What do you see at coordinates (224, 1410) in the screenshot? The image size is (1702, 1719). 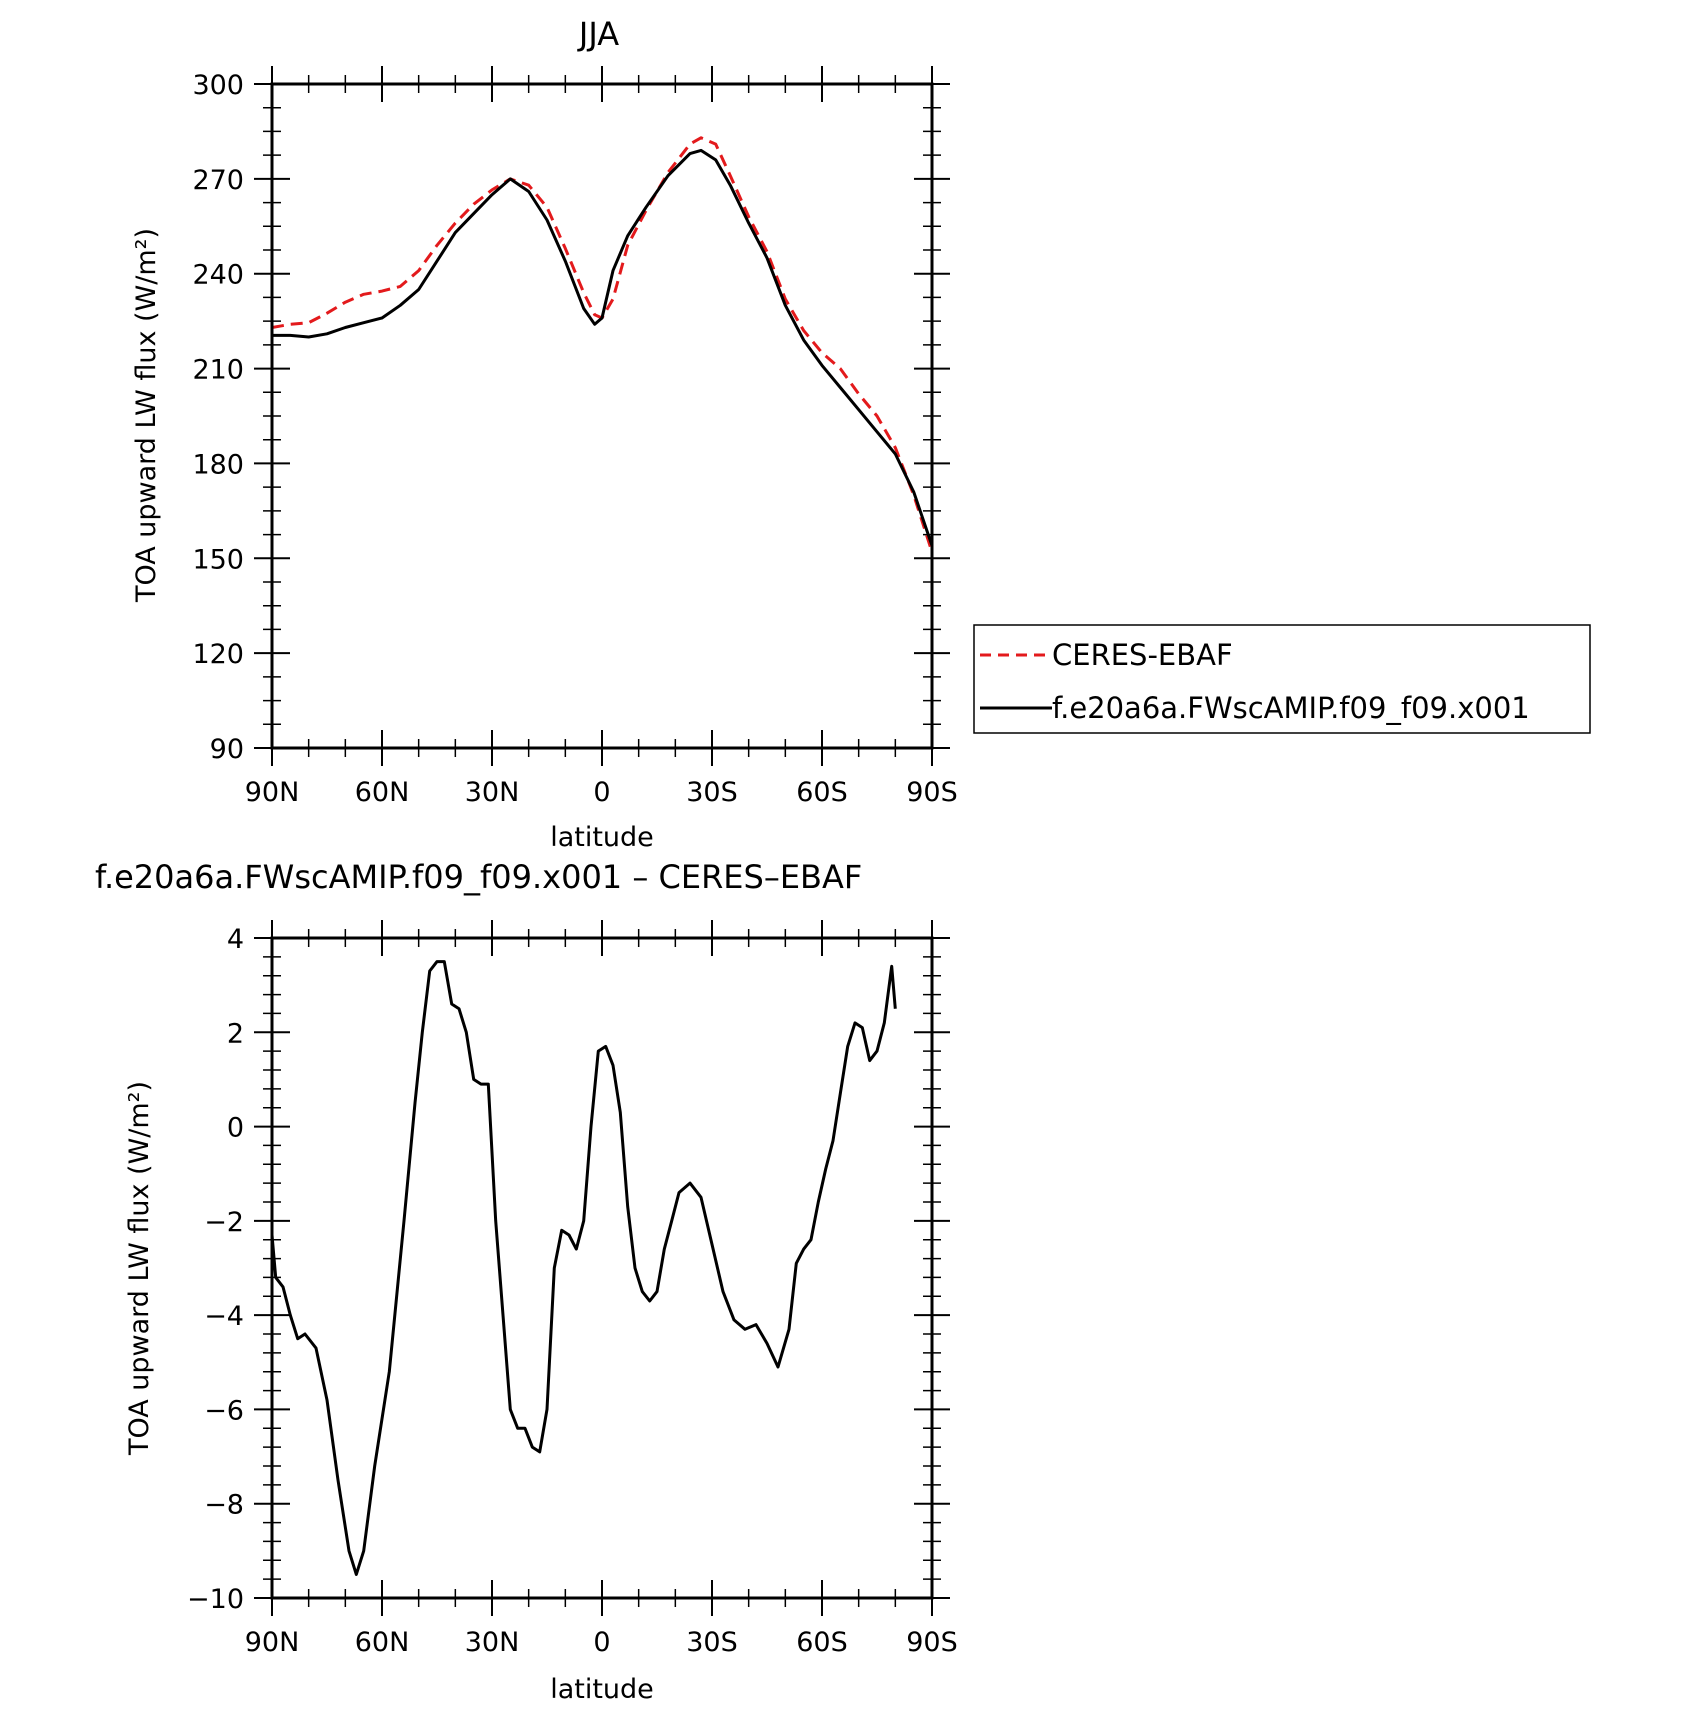 I see `y-tick-label: −6` at bounding box center [224, 1410].